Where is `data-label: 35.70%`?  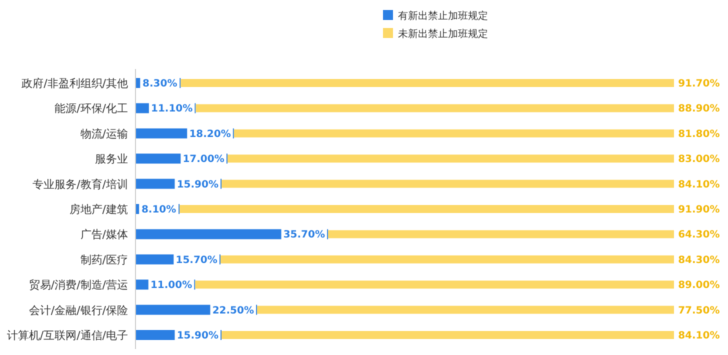 data-label: 35.70% is located at coordinates (304, 235).